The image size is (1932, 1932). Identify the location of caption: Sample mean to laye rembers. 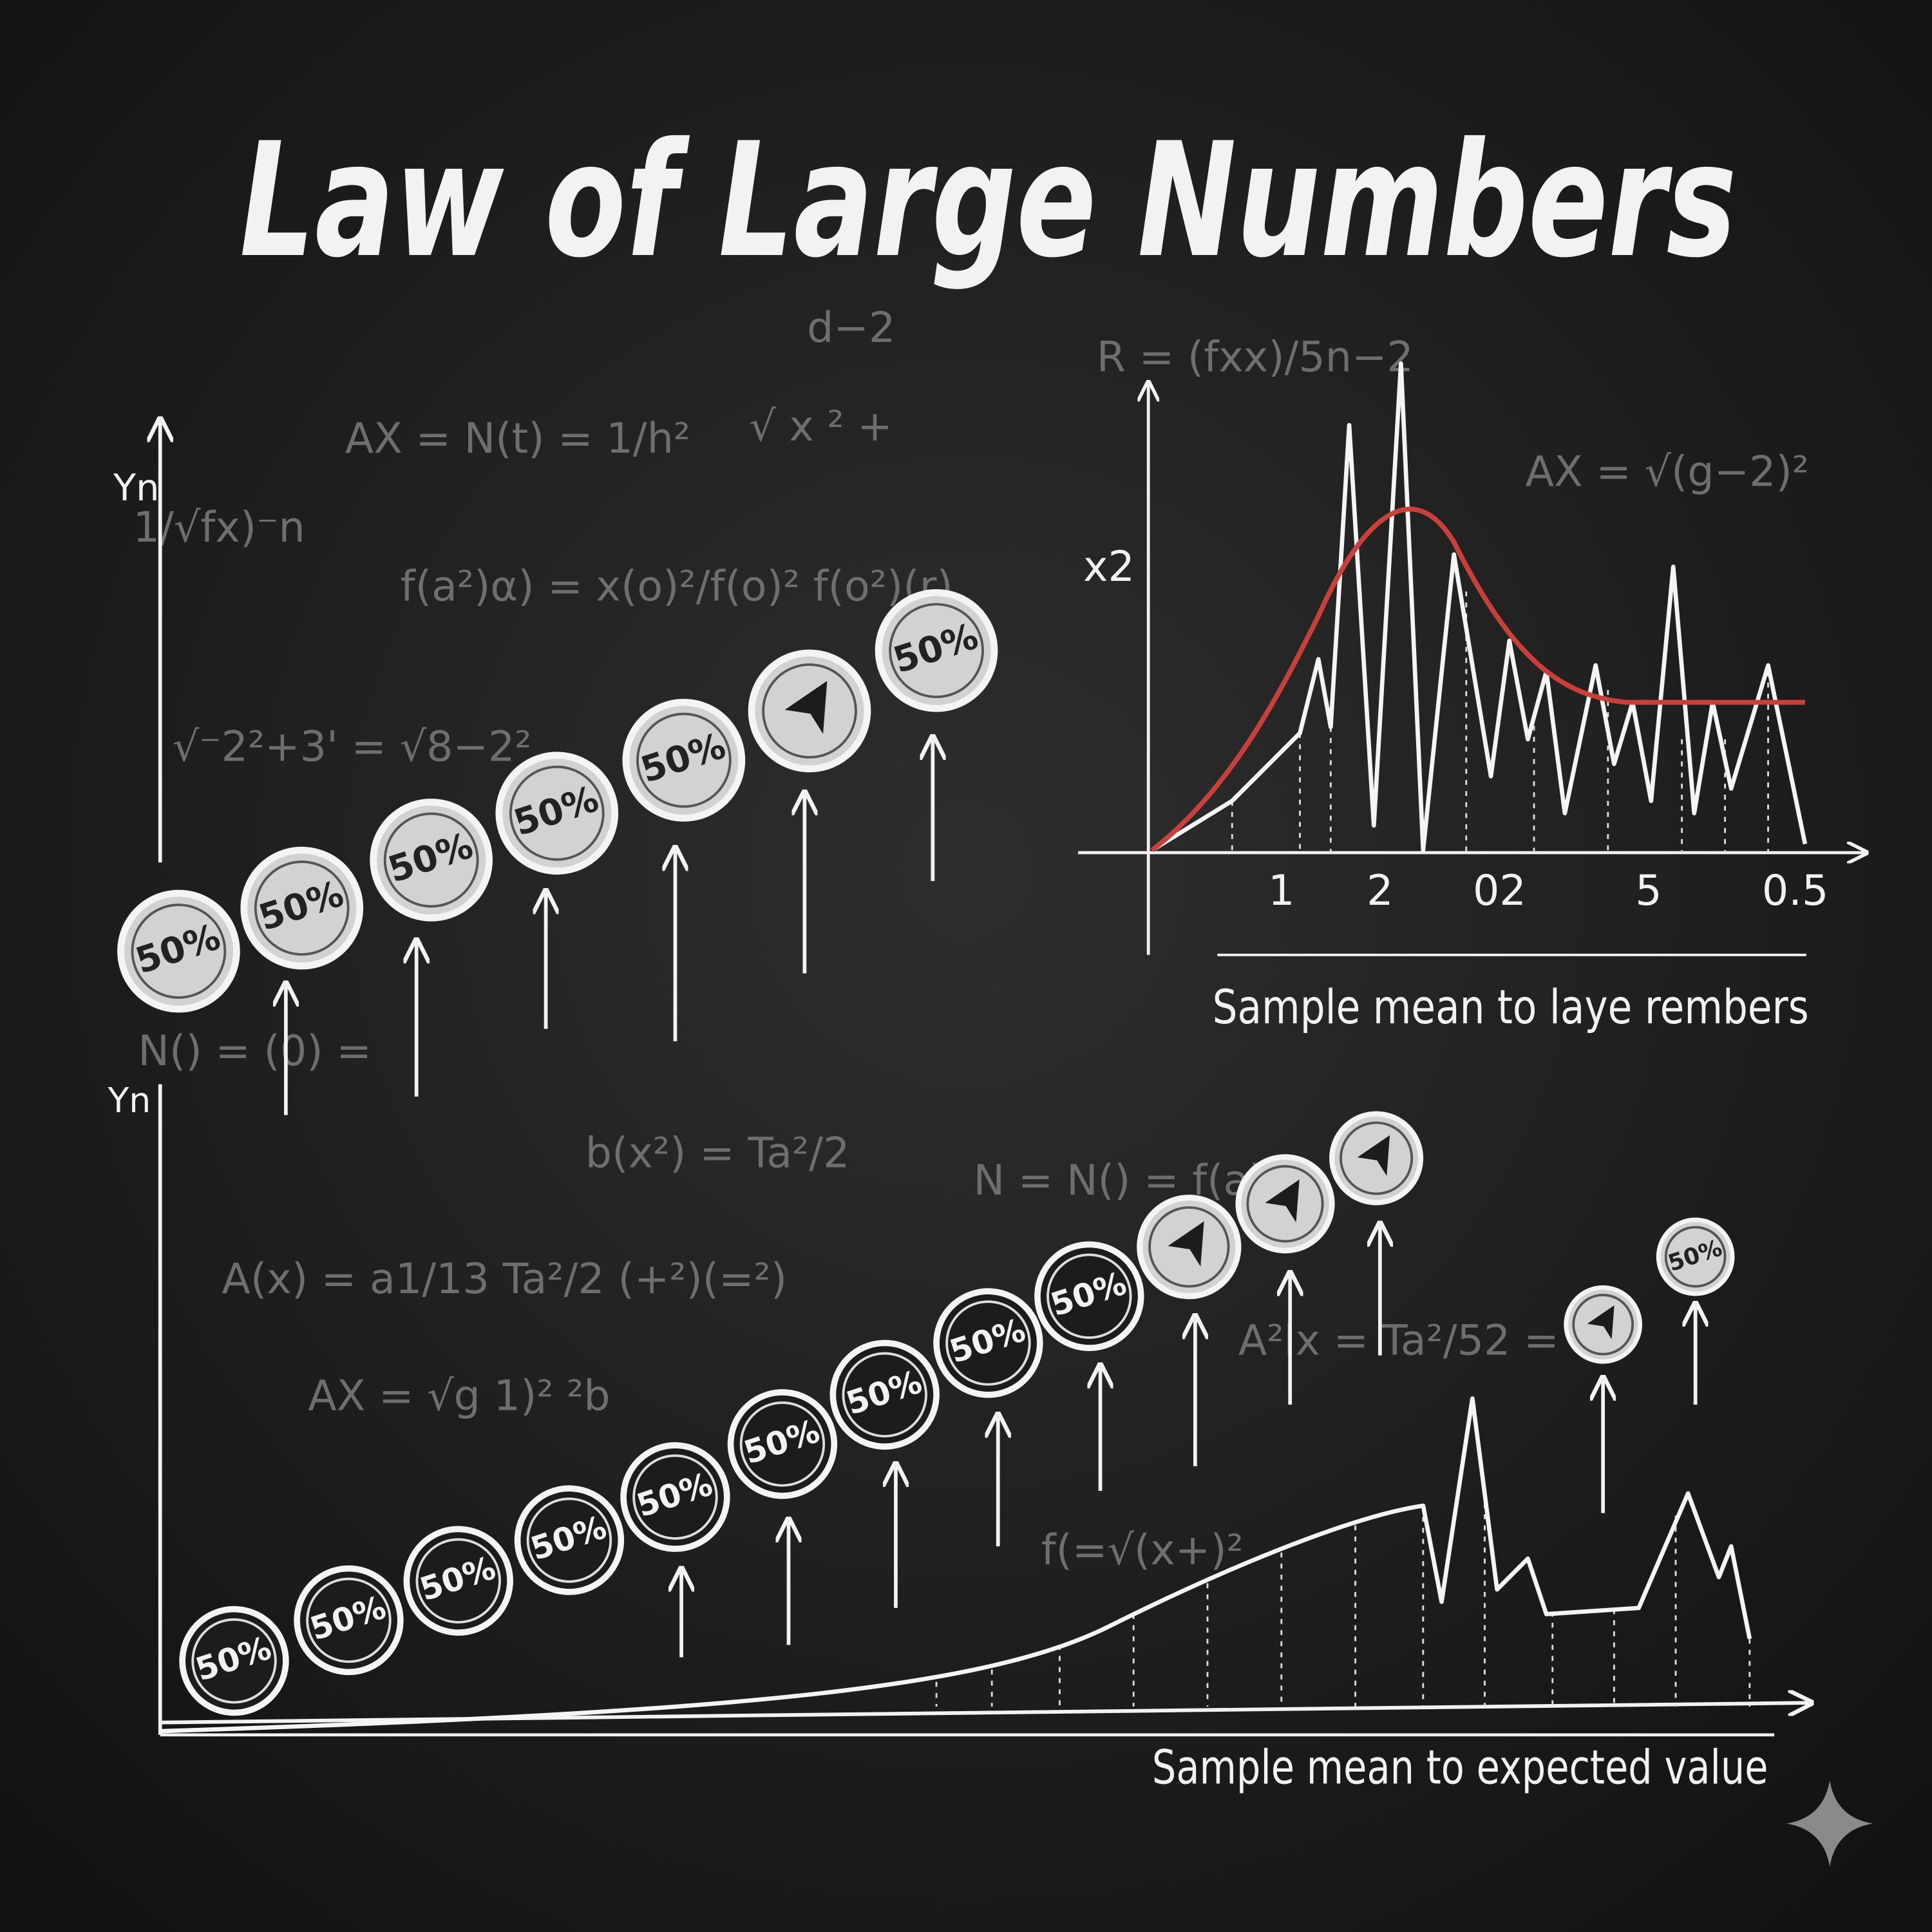
(1511, 1008).